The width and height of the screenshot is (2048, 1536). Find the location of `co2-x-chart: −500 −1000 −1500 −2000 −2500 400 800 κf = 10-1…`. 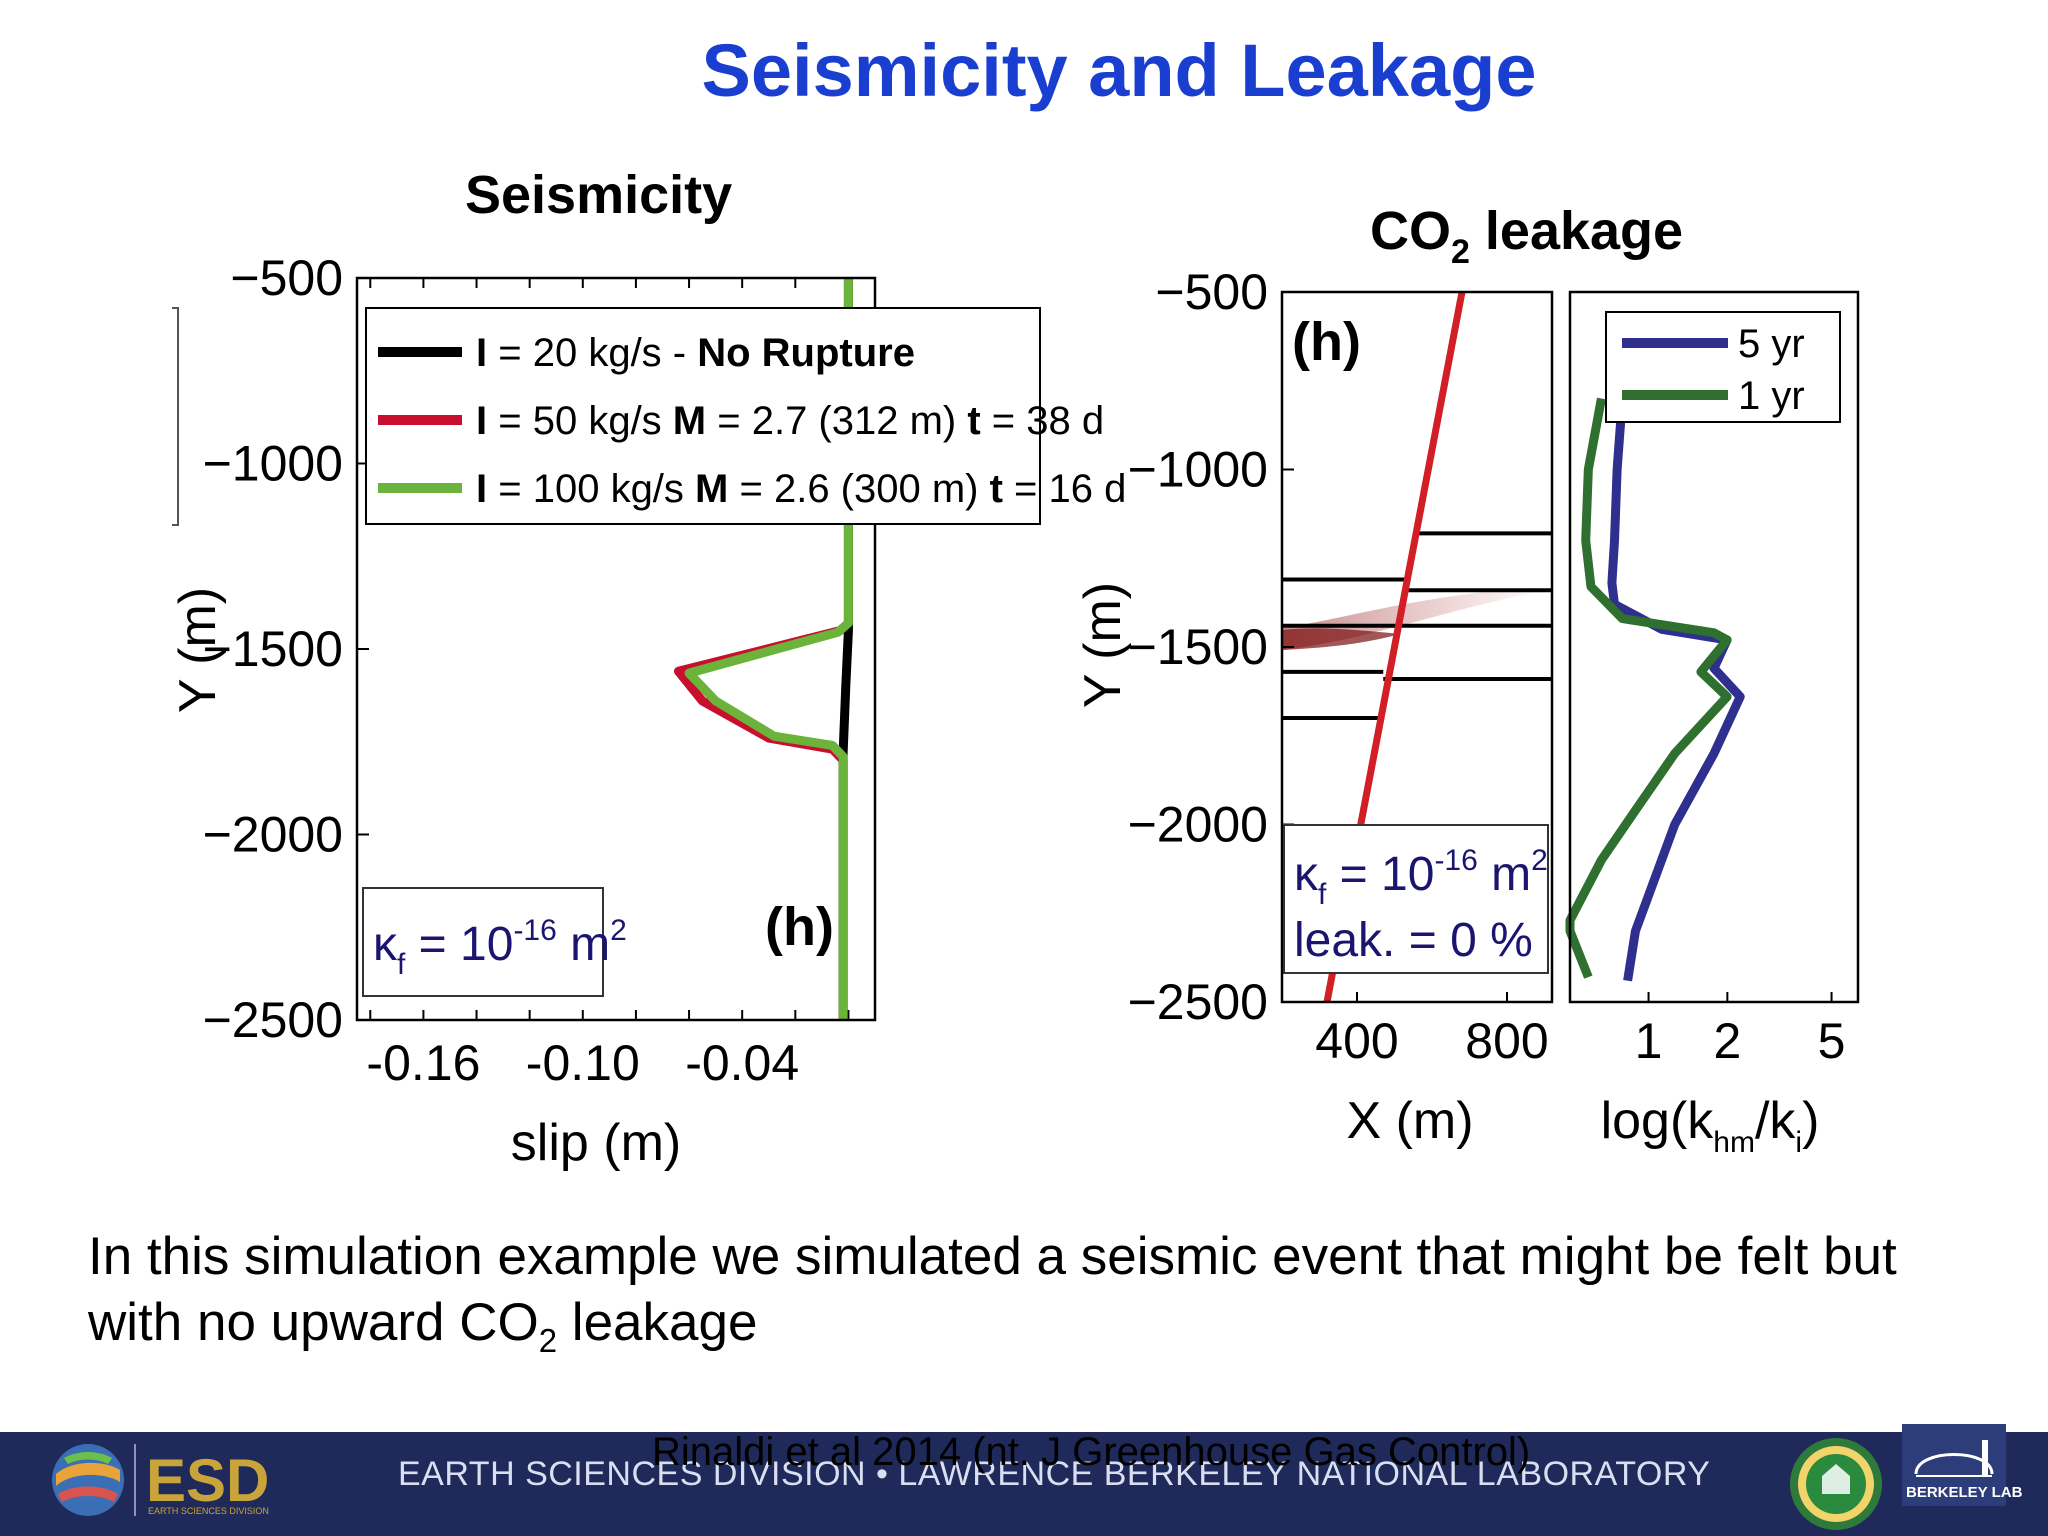

co2-x-chart: −500 −1000 −1500 −2000 −2500 400 800 κf = 10-1… is located at coordinates (1314, 707).